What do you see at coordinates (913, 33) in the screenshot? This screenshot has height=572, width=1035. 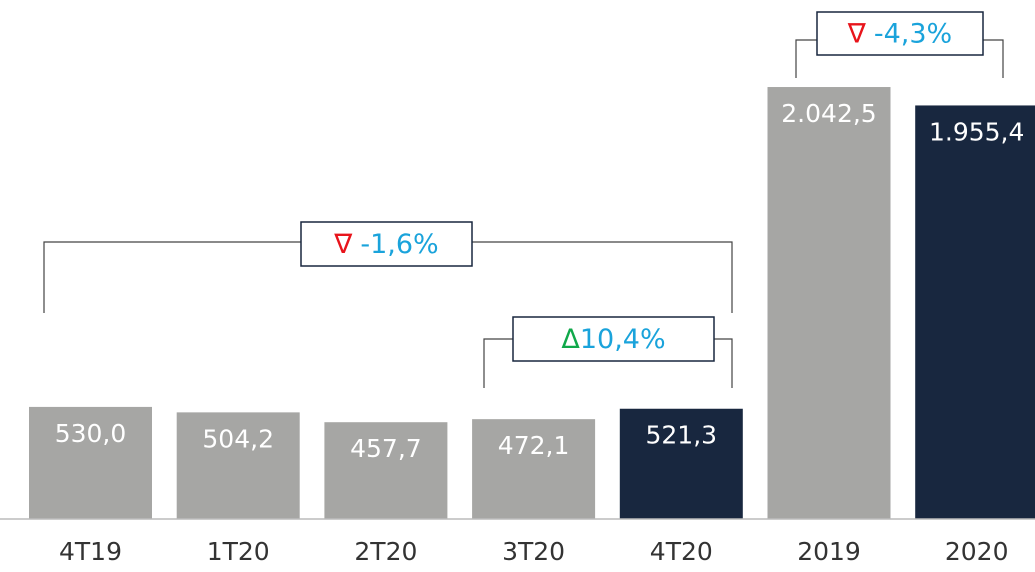 I see `annotation-text: -4,3%` at bounding box center [913, 33].